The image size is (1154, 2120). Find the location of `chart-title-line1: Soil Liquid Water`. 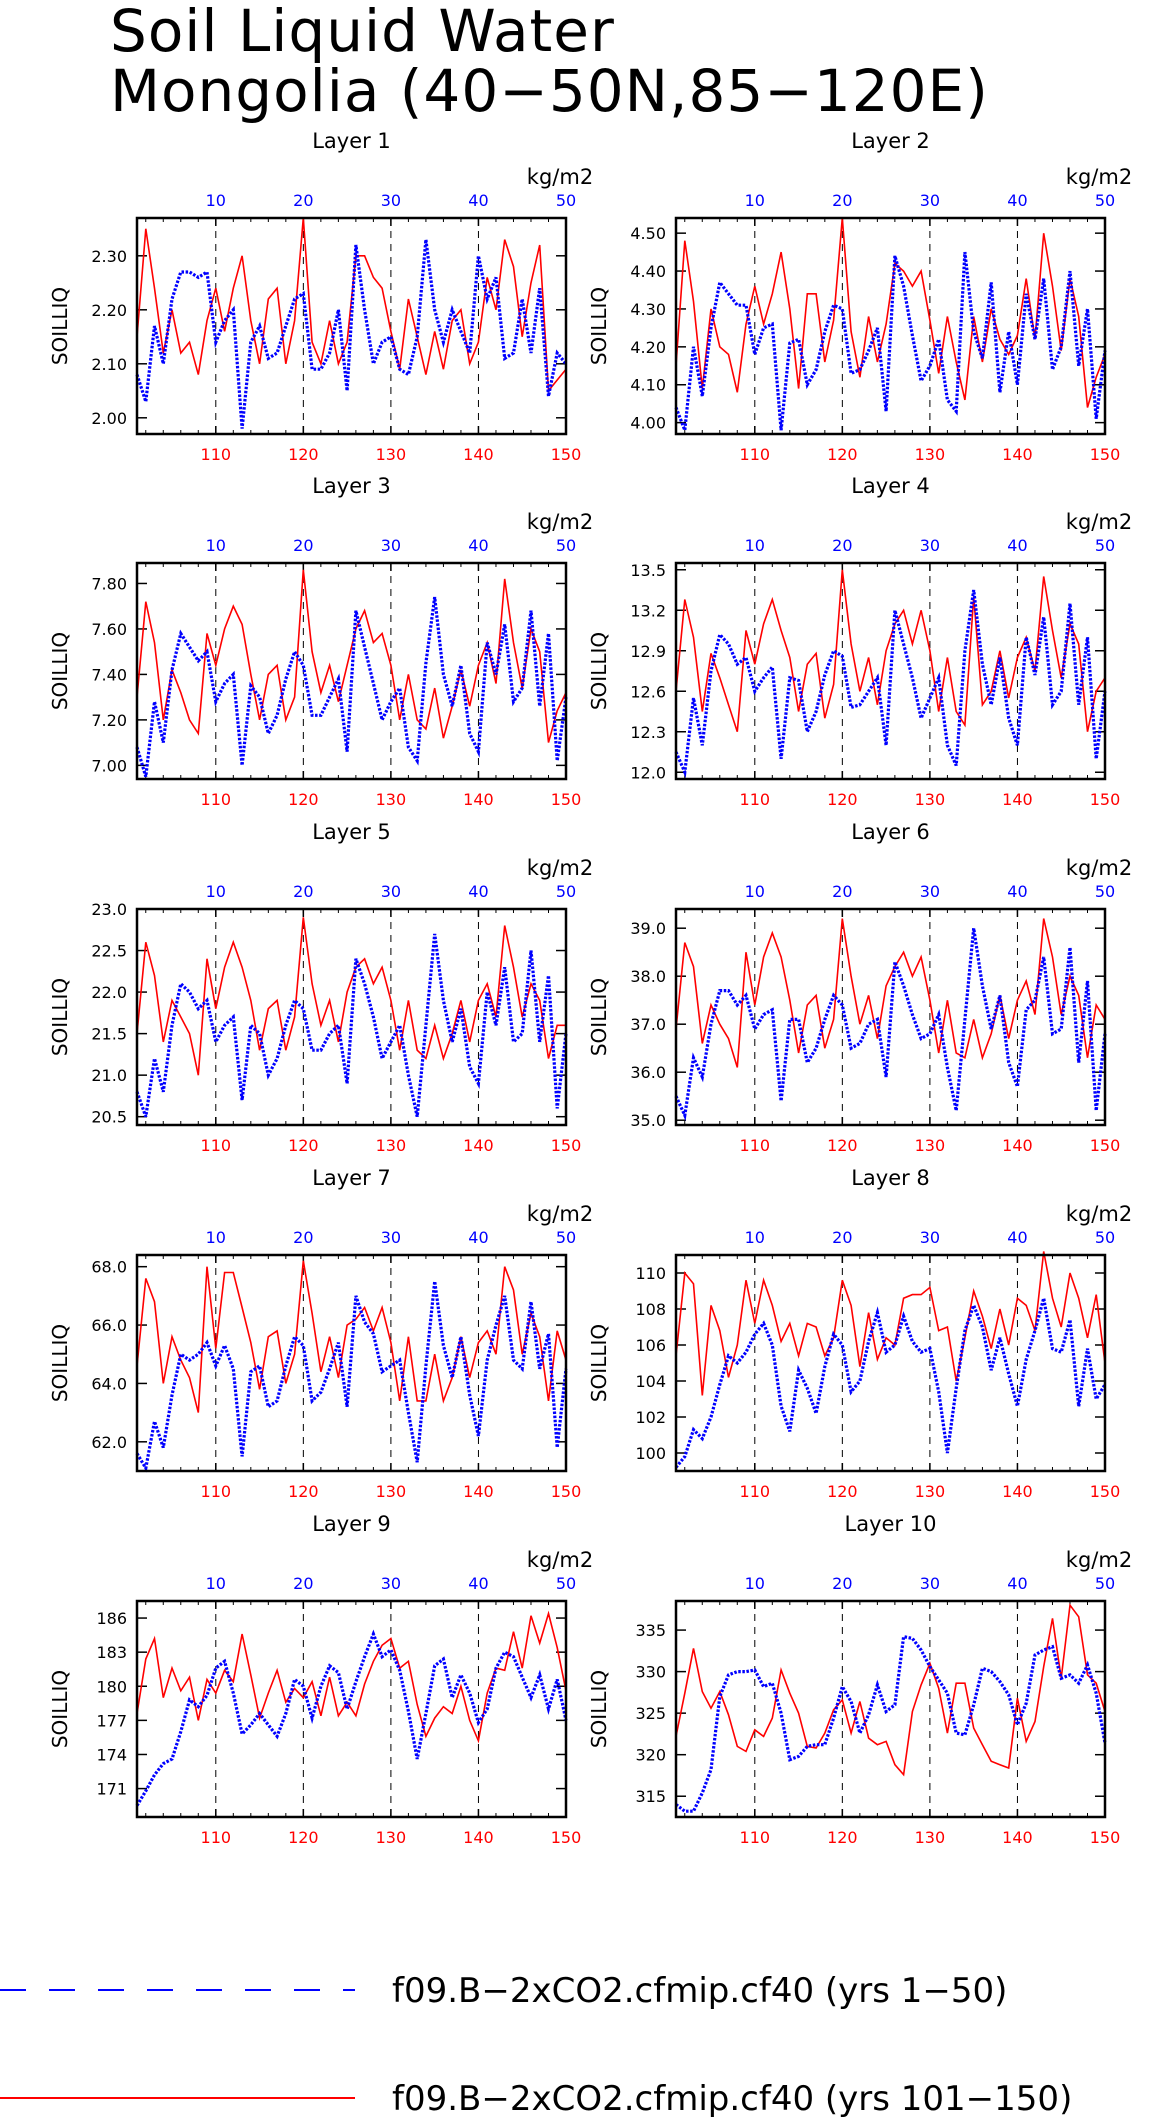

chart-title-line1: Soil Liquid Water is located at coordinates (362, 32).